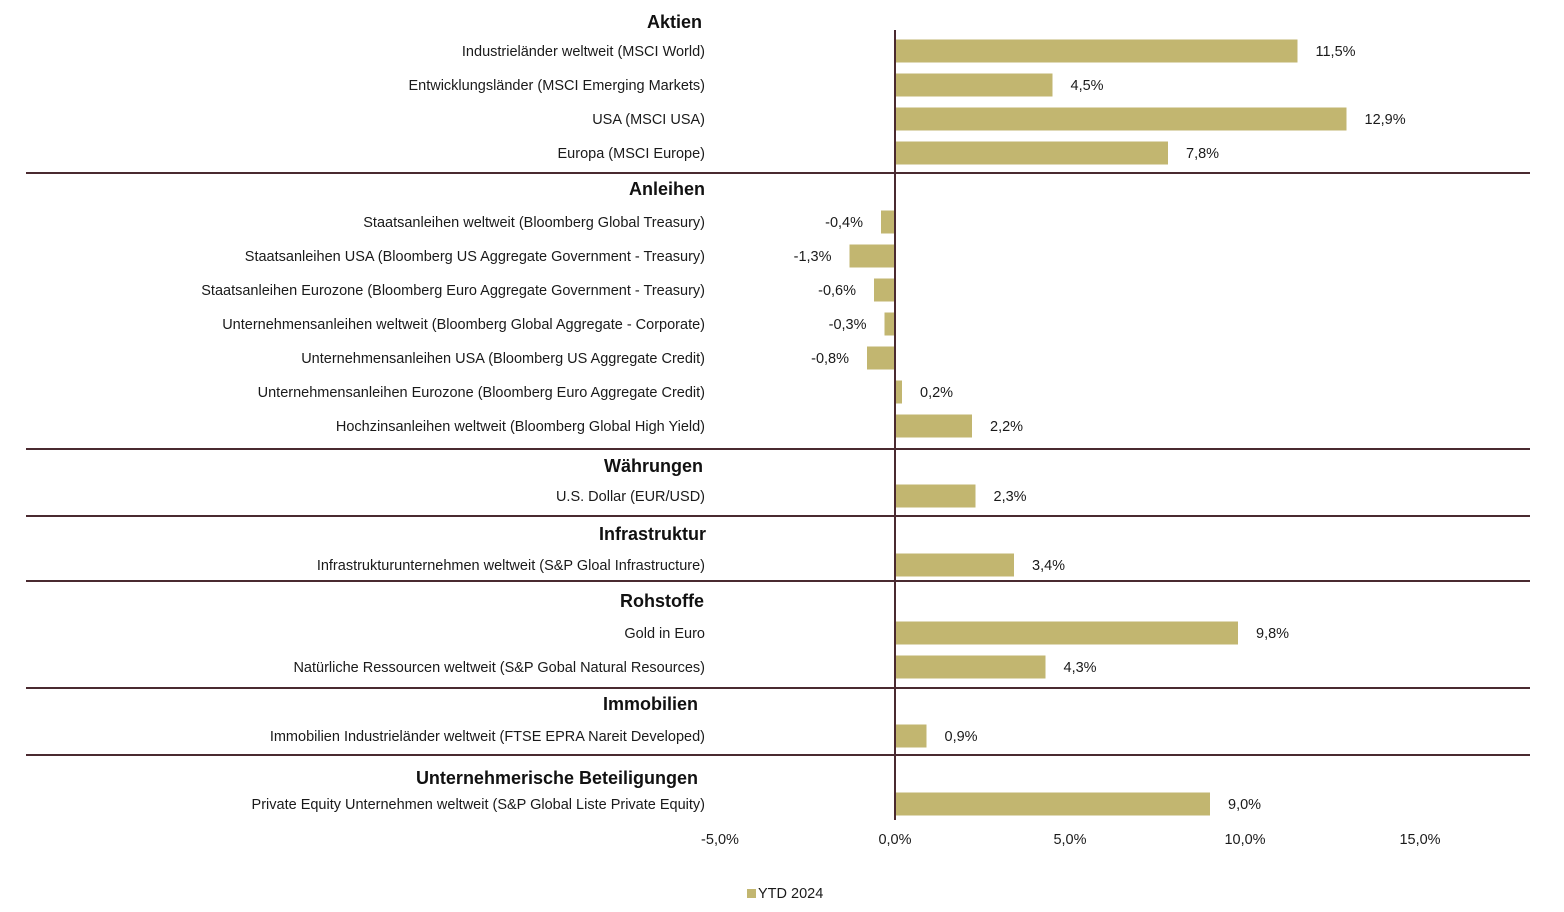 This screenshot has height=912, width=1564. Describe the element at coordinates (631, 154) in the screenshot. I see `row-label: Europa (MSCI Europe)` at that location.